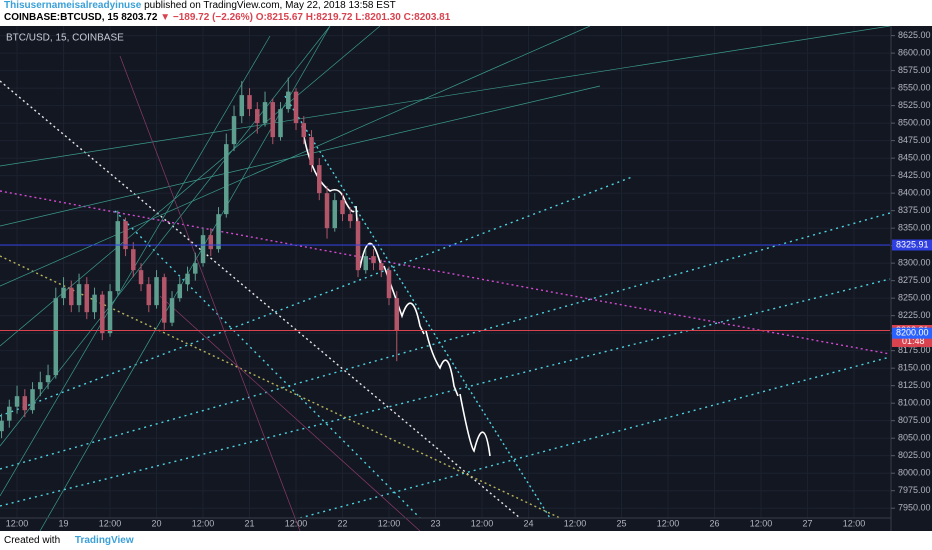  Describe the element at coordinates (621, 523) in the screenshot. I see `x-tick-label: 25` at that location.